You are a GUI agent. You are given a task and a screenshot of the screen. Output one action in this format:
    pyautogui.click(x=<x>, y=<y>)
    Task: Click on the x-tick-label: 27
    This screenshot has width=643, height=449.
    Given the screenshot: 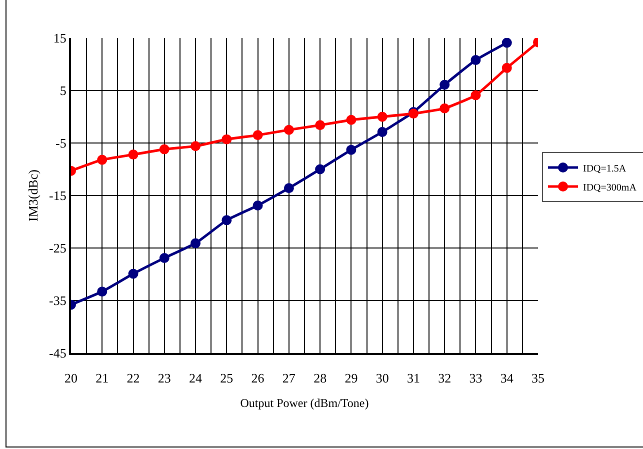 What is the action you would take?
    pyautogui.click(x=289, y=378)
    